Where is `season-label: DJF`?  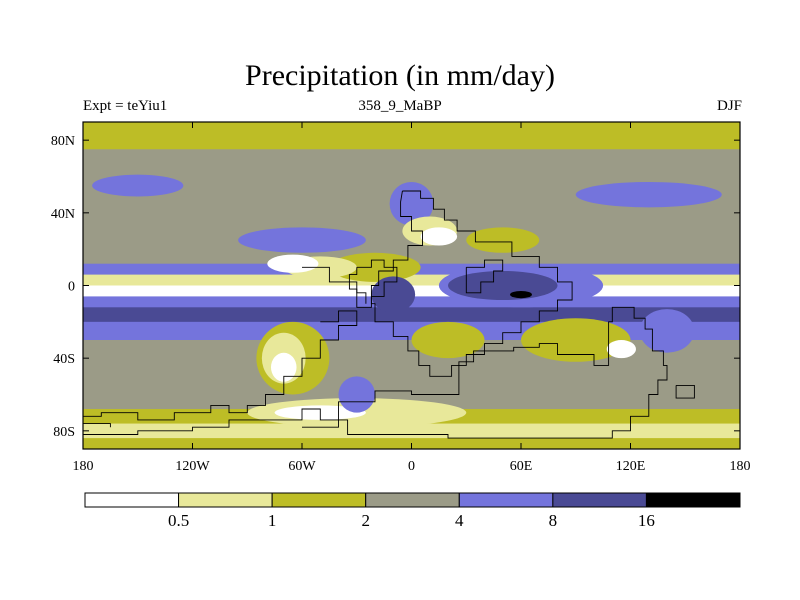 season-label: DJF is located at coordinates (729, 106).